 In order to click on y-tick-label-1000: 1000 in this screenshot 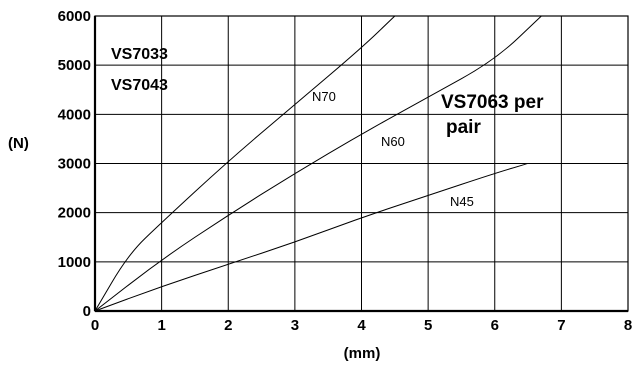, I will do `click(74, 262)`.